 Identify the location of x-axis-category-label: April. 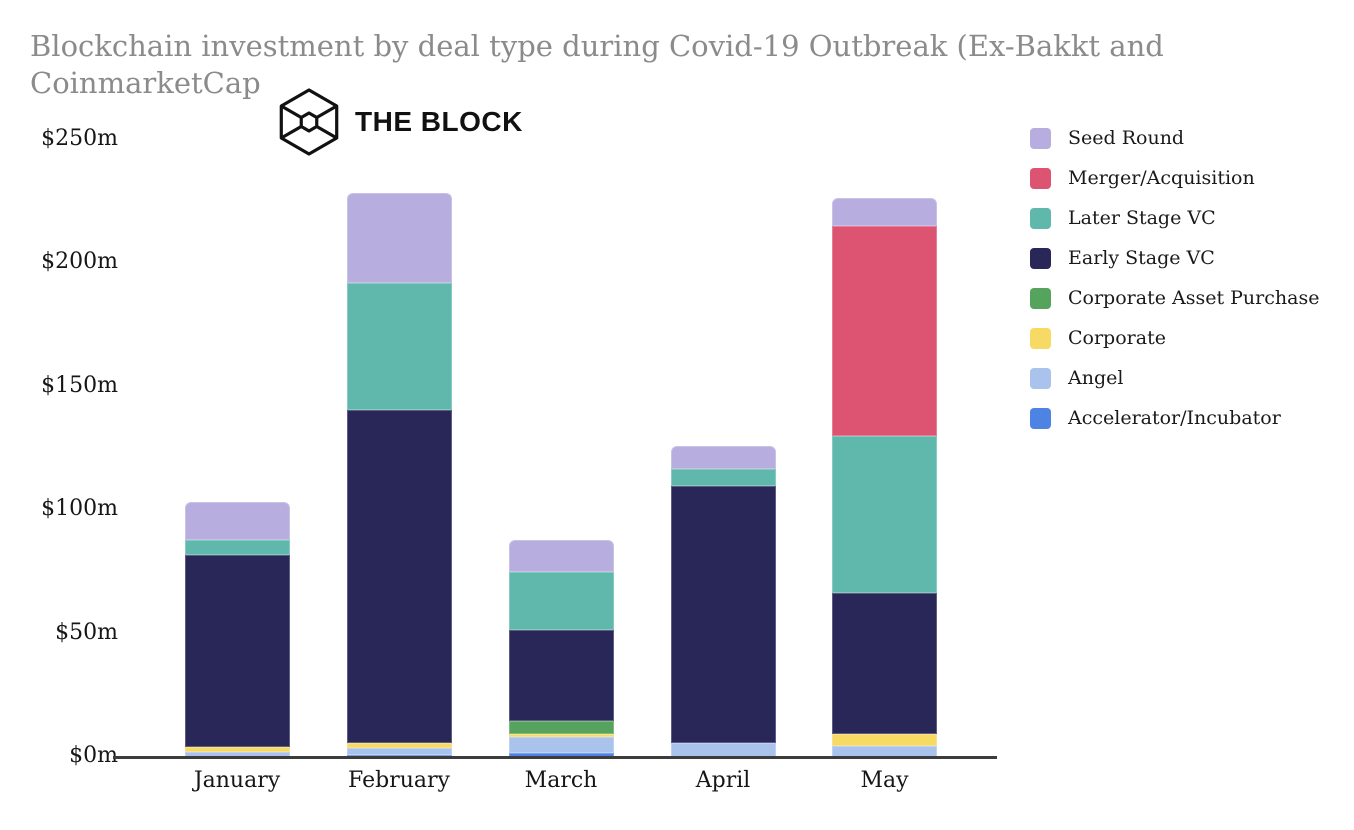
(723, 780).